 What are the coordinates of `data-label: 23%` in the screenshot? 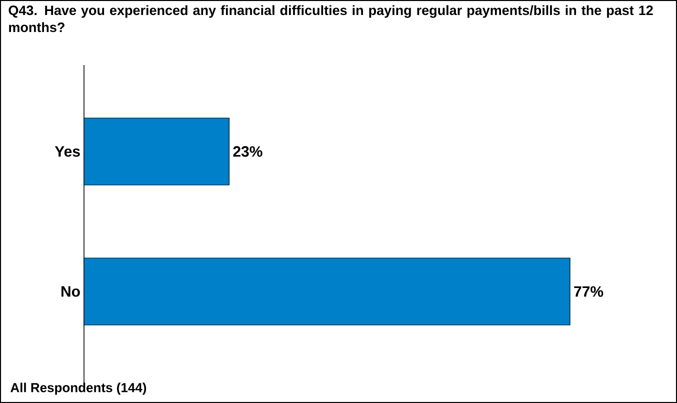 It's located at (247, 151).